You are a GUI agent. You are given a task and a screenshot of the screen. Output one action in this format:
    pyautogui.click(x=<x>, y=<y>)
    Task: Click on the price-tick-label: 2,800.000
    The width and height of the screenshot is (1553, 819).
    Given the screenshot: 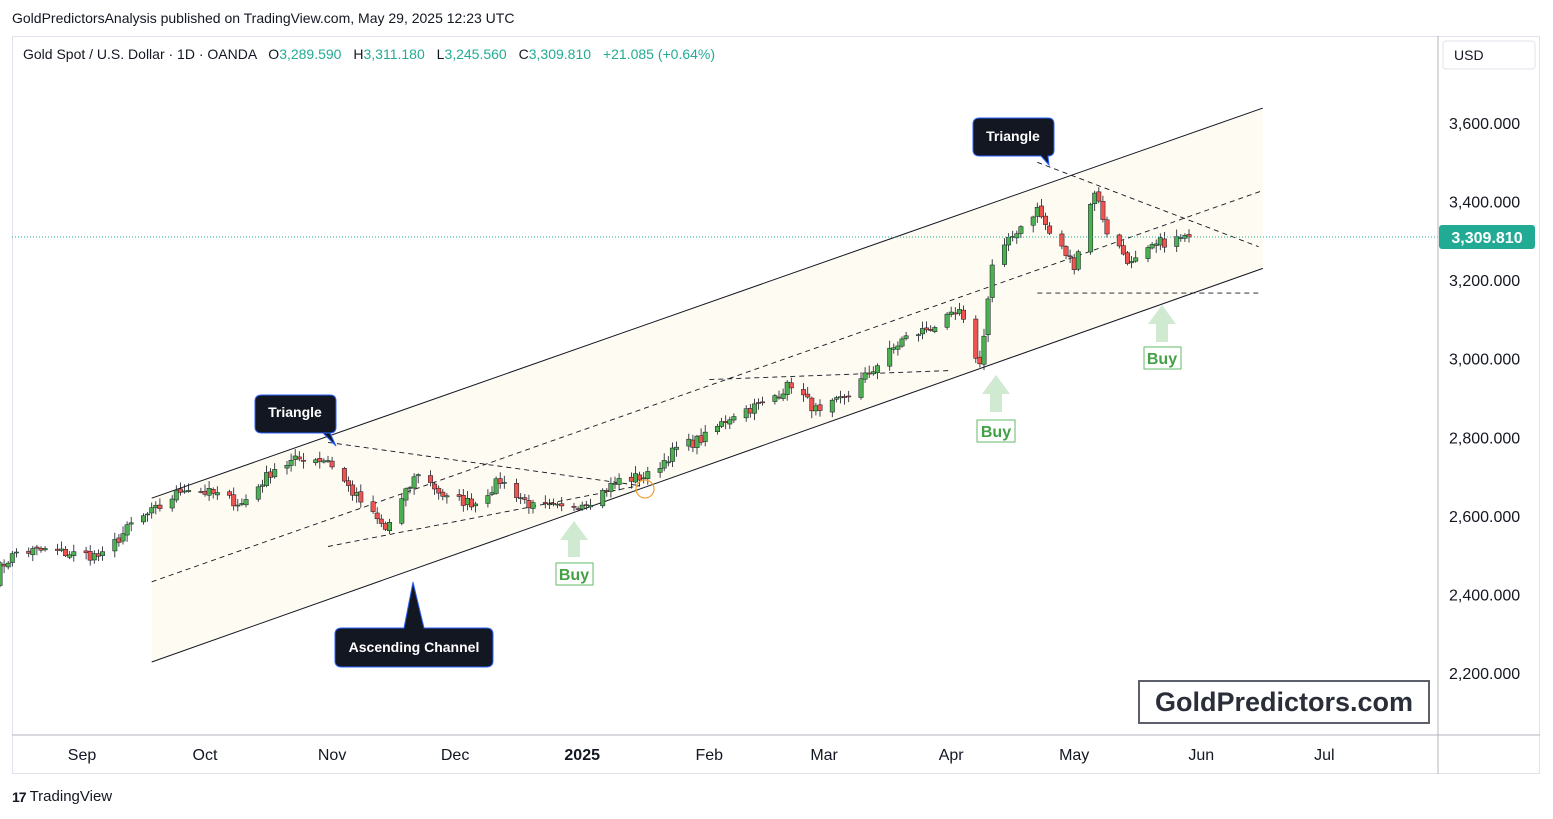 What is the action you would take?
    pyautogui.click(x=1484, y=438)
    